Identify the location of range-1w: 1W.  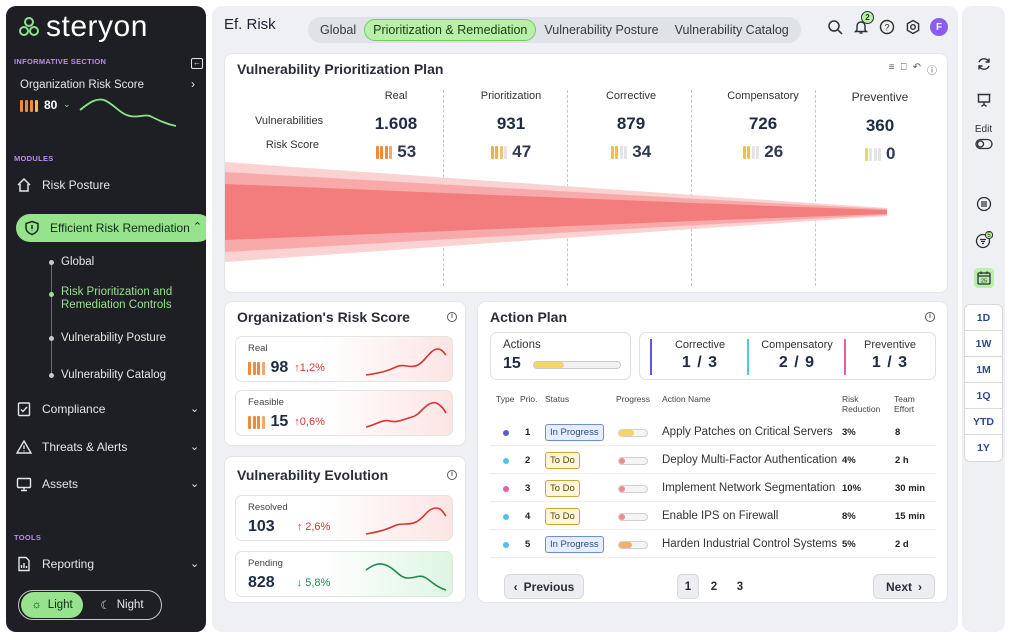
(983, 344).